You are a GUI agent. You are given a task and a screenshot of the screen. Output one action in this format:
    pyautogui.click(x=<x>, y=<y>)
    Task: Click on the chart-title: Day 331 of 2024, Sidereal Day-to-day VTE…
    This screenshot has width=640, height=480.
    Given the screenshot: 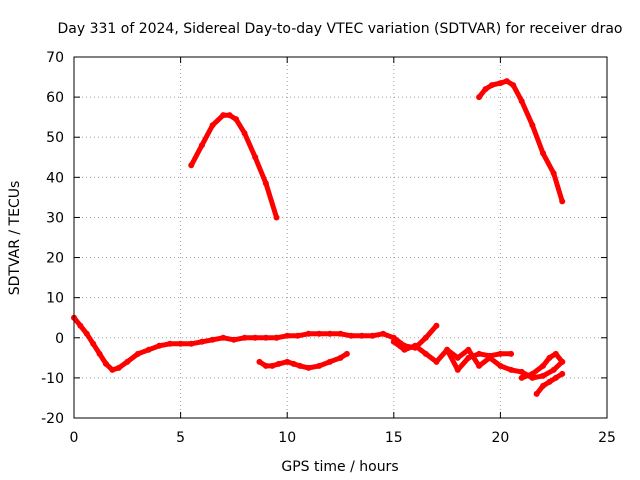 What is the action you would take?
    pyautogui.click(x=339, y=29)
    